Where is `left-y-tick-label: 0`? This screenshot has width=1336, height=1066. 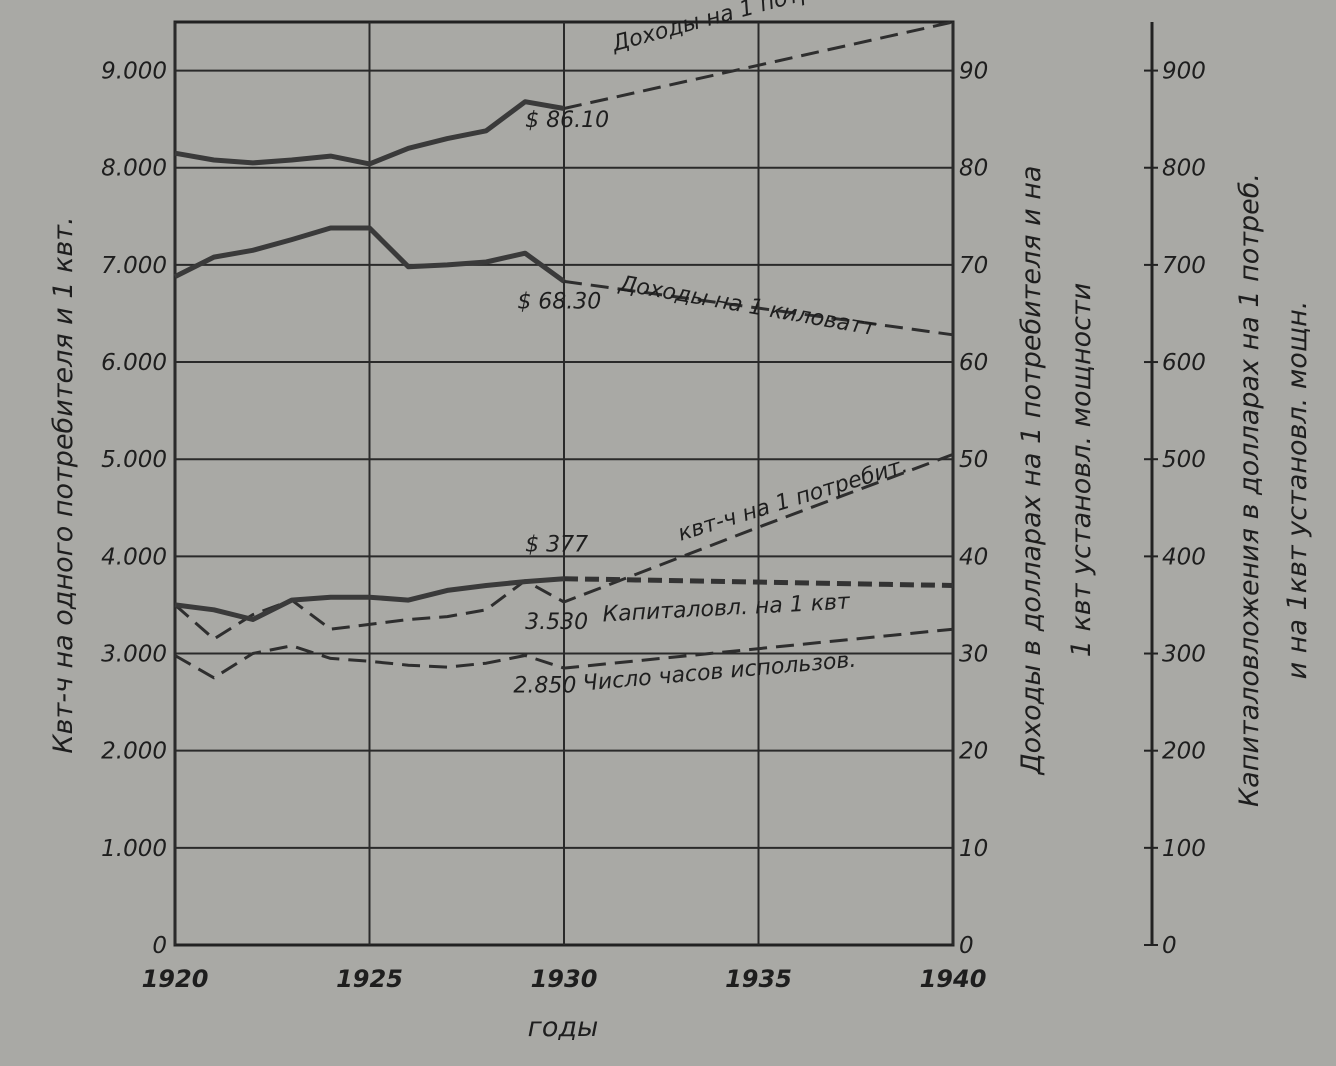 left-y-tick-label: 0 is located at coordinates (159, 946).